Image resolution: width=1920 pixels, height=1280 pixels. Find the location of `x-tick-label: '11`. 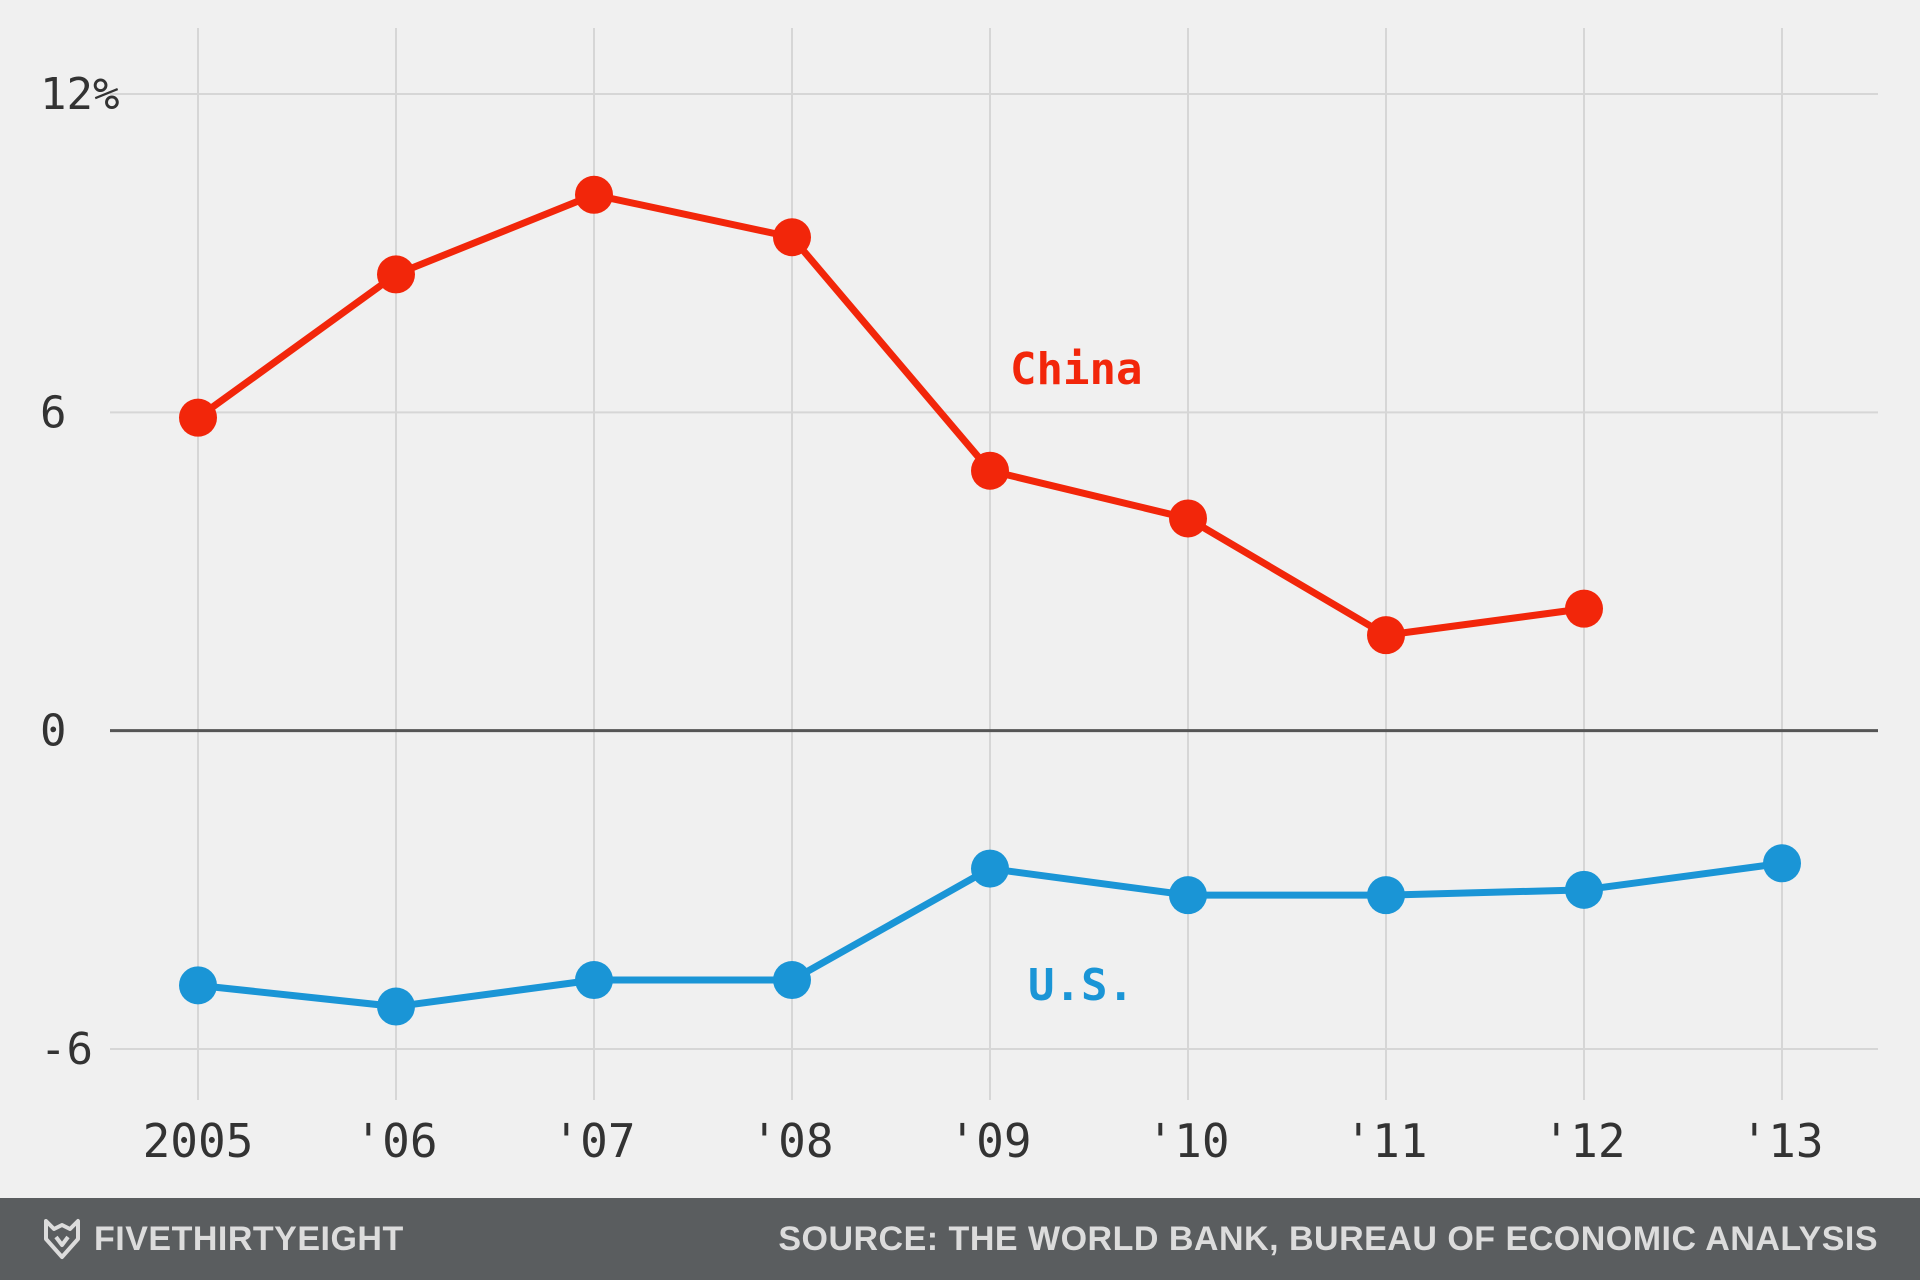

x-tick-label: '11 is located at coordinates (1385, 1141).